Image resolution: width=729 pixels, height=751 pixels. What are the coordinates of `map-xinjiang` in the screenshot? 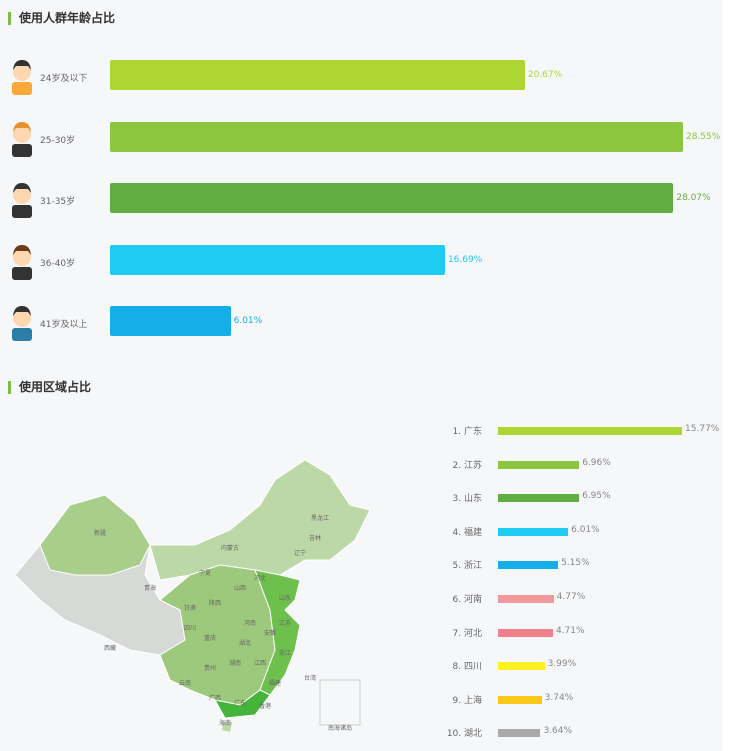 It's located at (95, 535).